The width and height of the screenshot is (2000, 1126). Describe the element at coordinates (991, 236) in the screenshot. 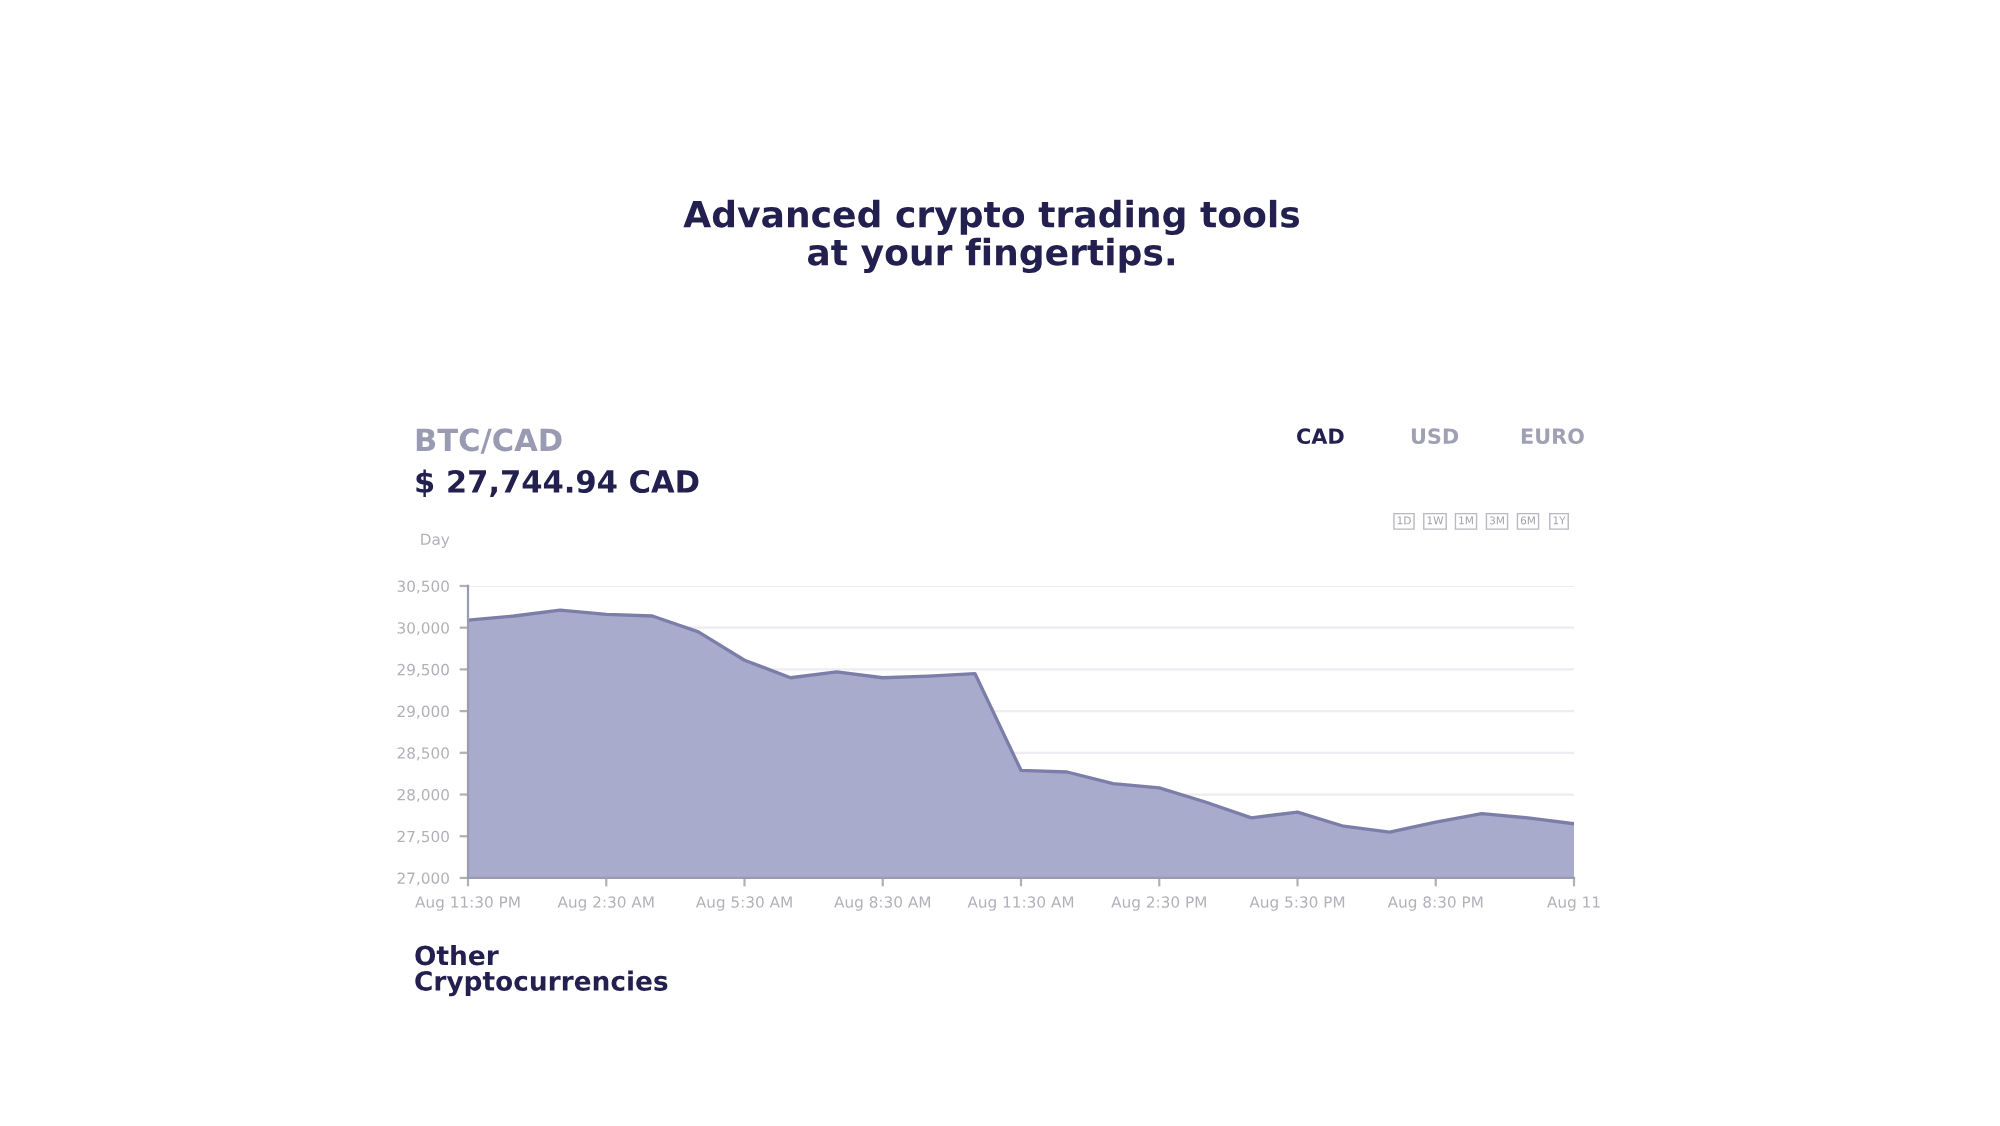

I see `chart-title: Advanced crypto trading tools at your fingertips.` at that location.